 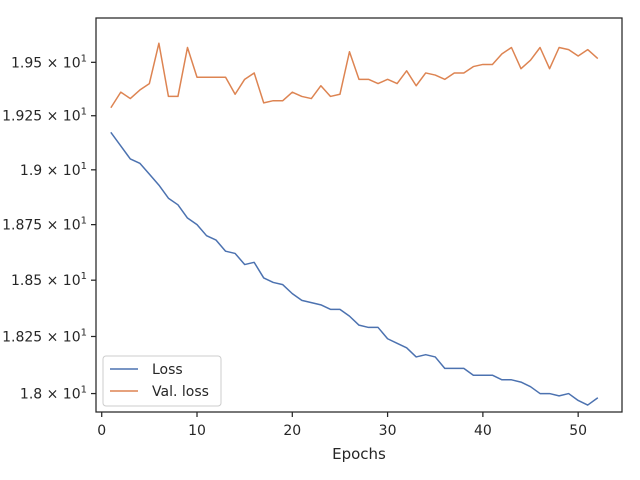 What do you see at coordinates (292, 431) in the screenshot?
I see `x-tick-label: 20` at bounding box center [292, 431].